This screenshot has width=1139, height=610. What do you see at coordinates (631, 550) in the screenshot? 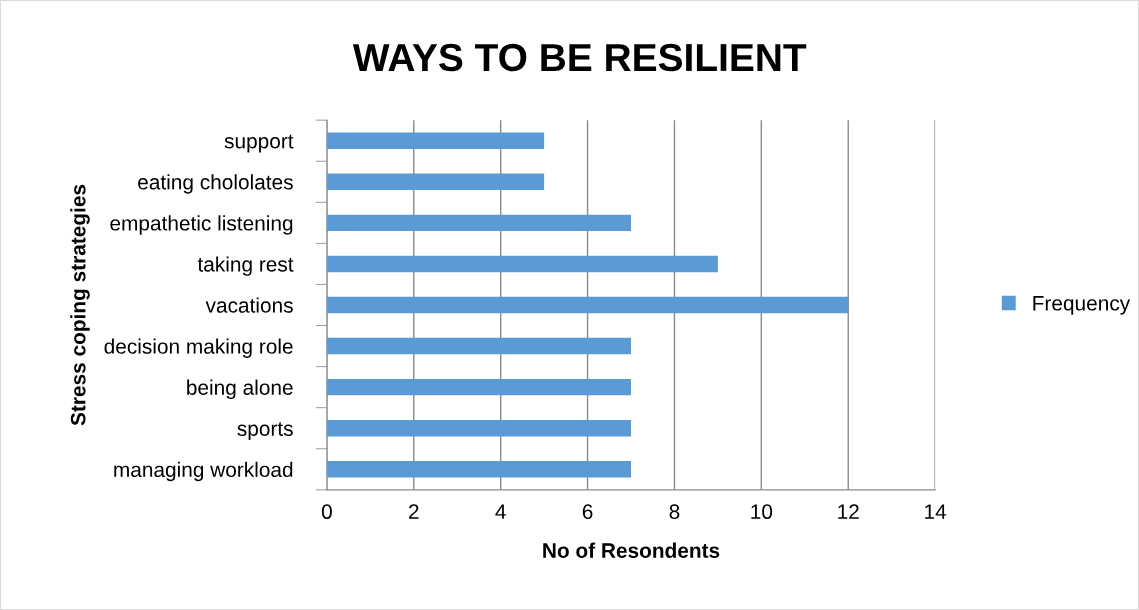
I see `x-axis-title: No of Resondents` at bounding box center [631, 550].